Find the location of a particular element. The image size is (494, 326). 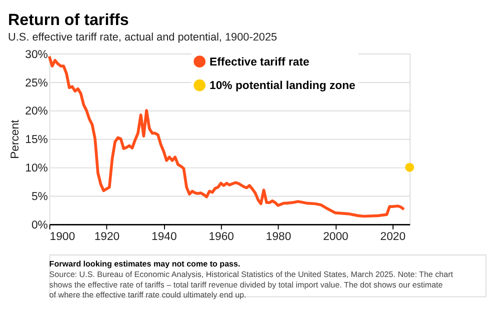

y-tick-label: 10% is located at coordinates (36, 168).